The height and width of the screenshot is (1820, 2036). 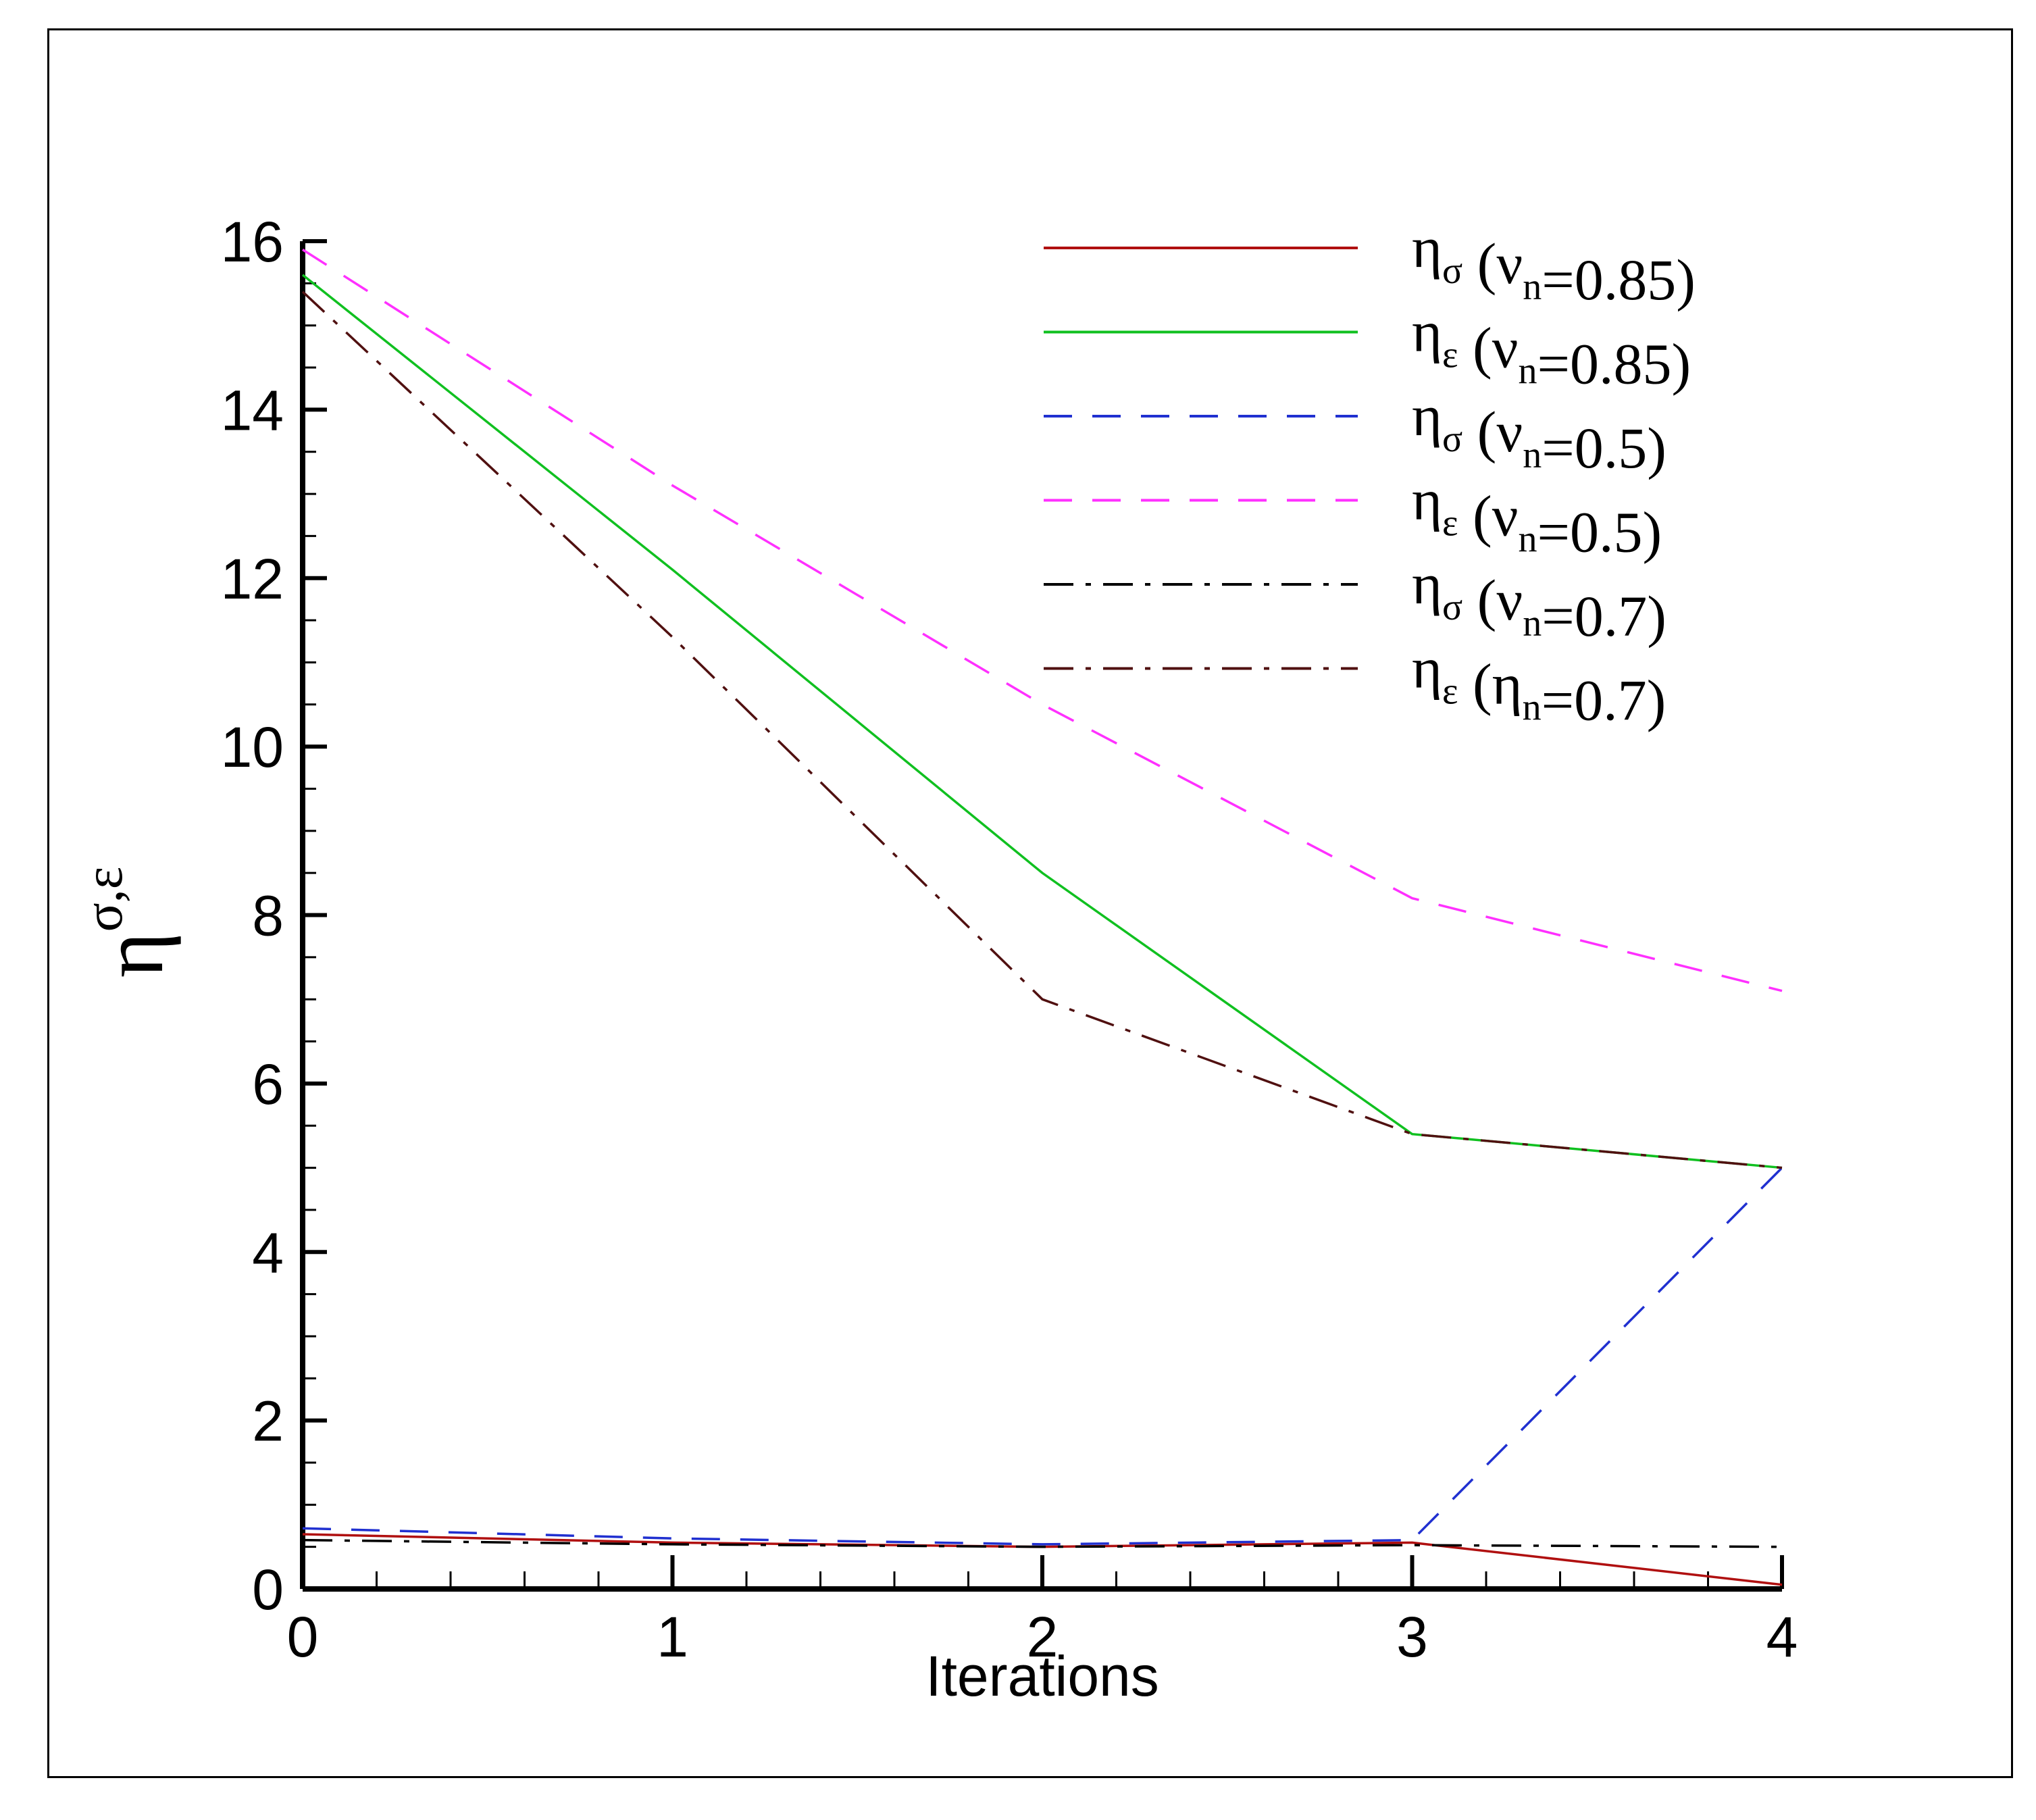 What do you see at coordinates (1539, 600) in the screenshot?
I see `legend-entry-5: ησ (νn=0.7)` at bounding box center [1539, 600].